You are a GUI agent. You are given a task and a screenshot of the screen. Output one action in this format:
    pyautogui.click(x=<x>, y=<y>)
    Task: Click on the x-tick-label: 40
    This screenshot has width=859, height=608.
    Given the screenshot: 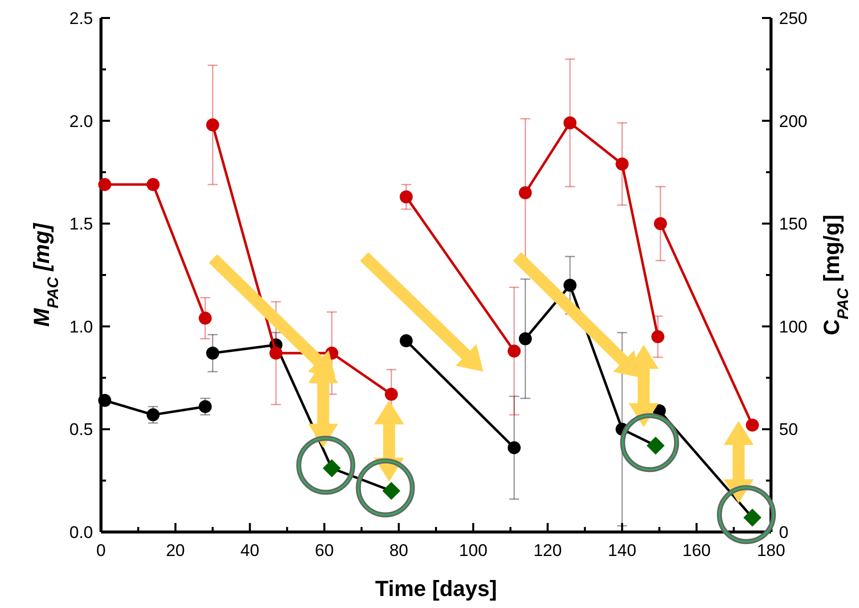 What is the action you would take?
    pyautogui.click(x=250, y=550)
    